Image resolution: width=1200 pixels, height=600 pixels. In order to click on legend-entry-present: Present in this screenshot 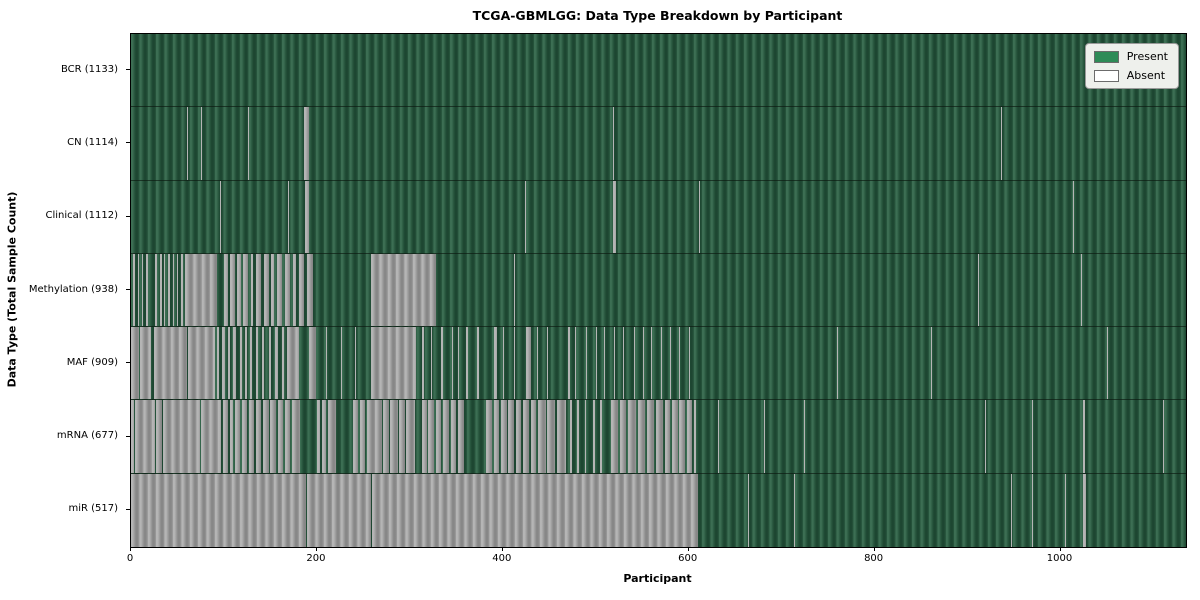, I will do `click(1130, 56)`.